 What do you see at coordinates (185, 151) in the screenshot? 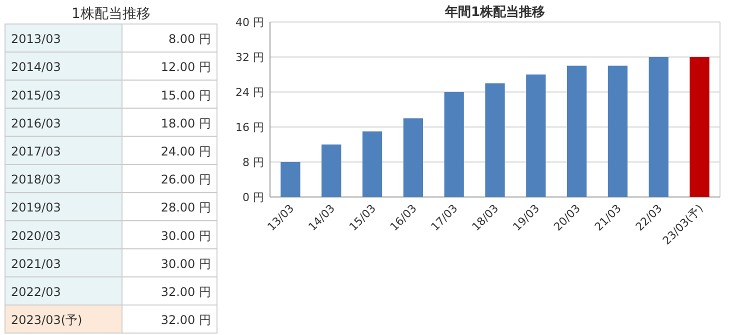
I see `text: 24.00 円` at bounding box center [185, 151].